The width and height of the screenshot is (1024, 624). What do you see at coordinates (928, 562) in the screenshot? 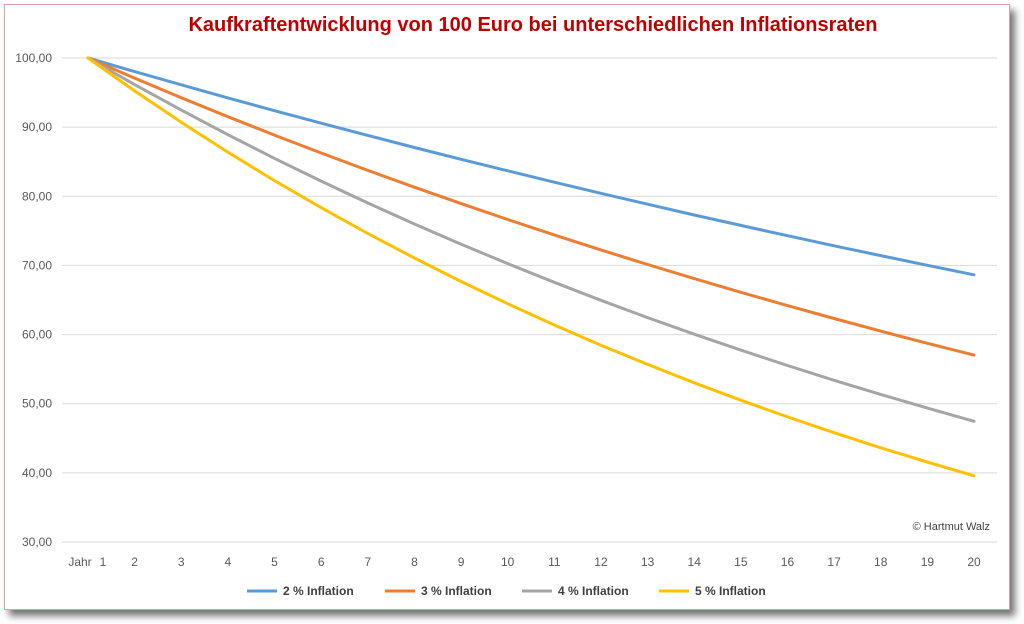
I see `x-tick-label: 19` at bounding box center [928, 562].